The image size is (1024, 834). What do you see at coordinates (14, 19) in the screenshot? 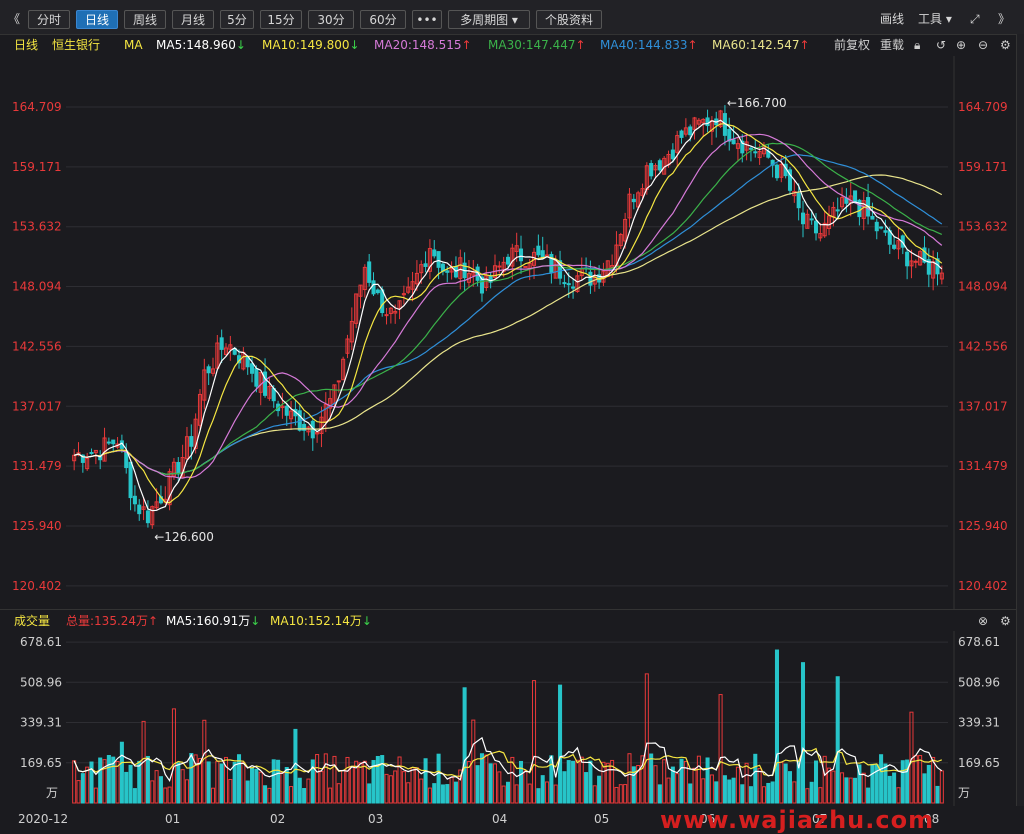
I see `nav-left-button: 《` at bounding box center [14, 19].